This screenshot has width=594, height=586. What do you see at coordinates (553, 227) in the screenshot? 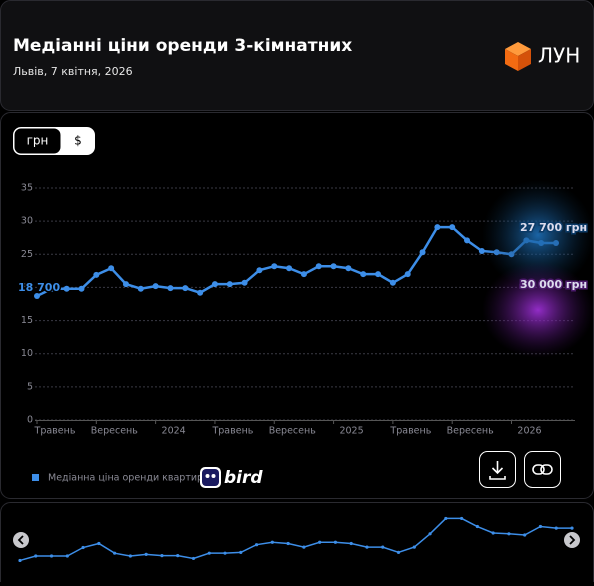
I see `annotation: 27 700 грн` at bounding box center [553, 227].